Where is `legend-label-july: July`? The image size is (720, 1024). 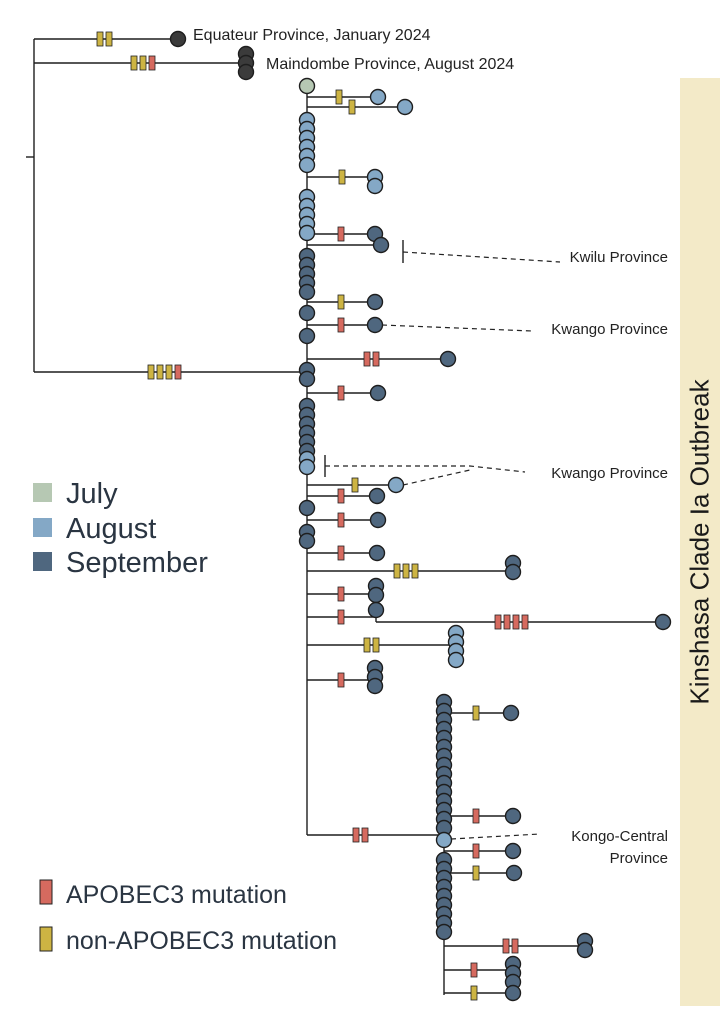 legend-label-july: July is located at coordinates (92, 494).